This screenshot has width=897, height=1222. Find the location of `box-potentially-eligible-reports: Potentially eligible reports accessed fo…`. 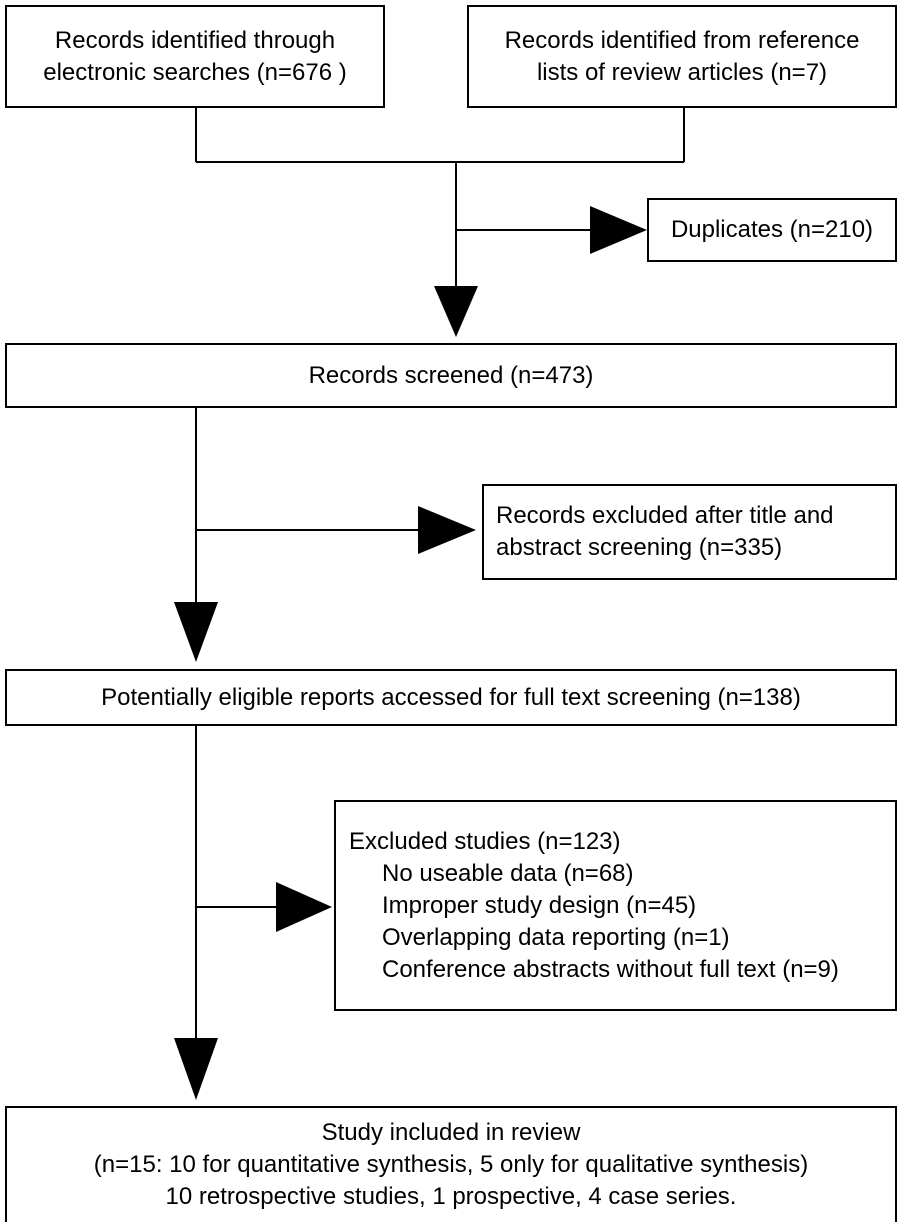

box-potentially-eligible-reports: Potentially eligible reports accessed fo… is located at coordinates (451, 697).